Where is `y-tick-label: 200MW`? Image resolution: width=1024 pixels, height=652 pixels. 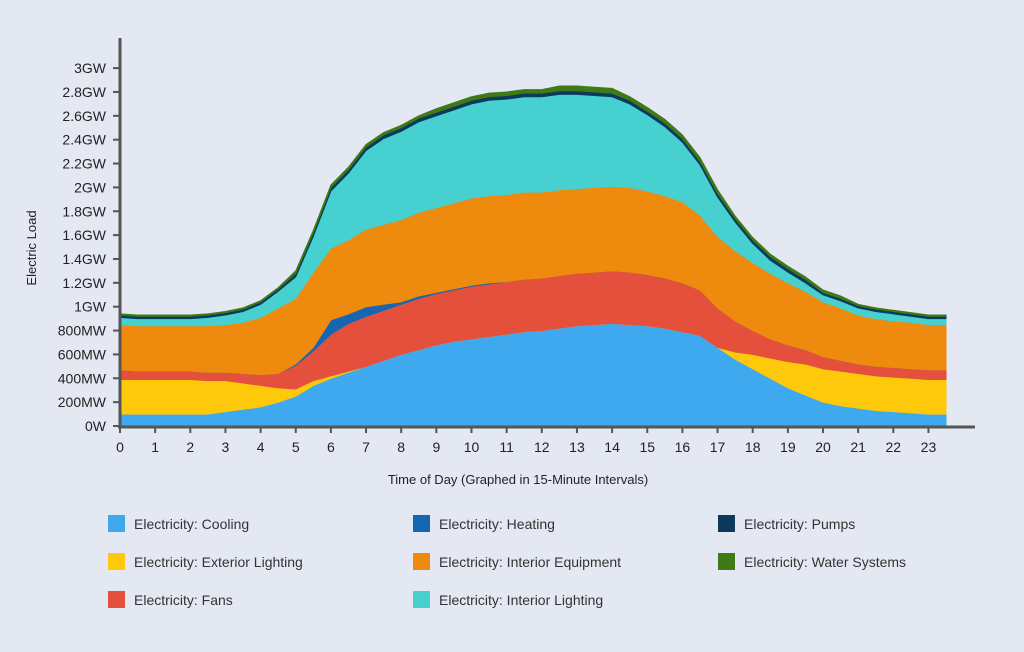
y-tick-label: 200MW is located at coordinates (82, 402).